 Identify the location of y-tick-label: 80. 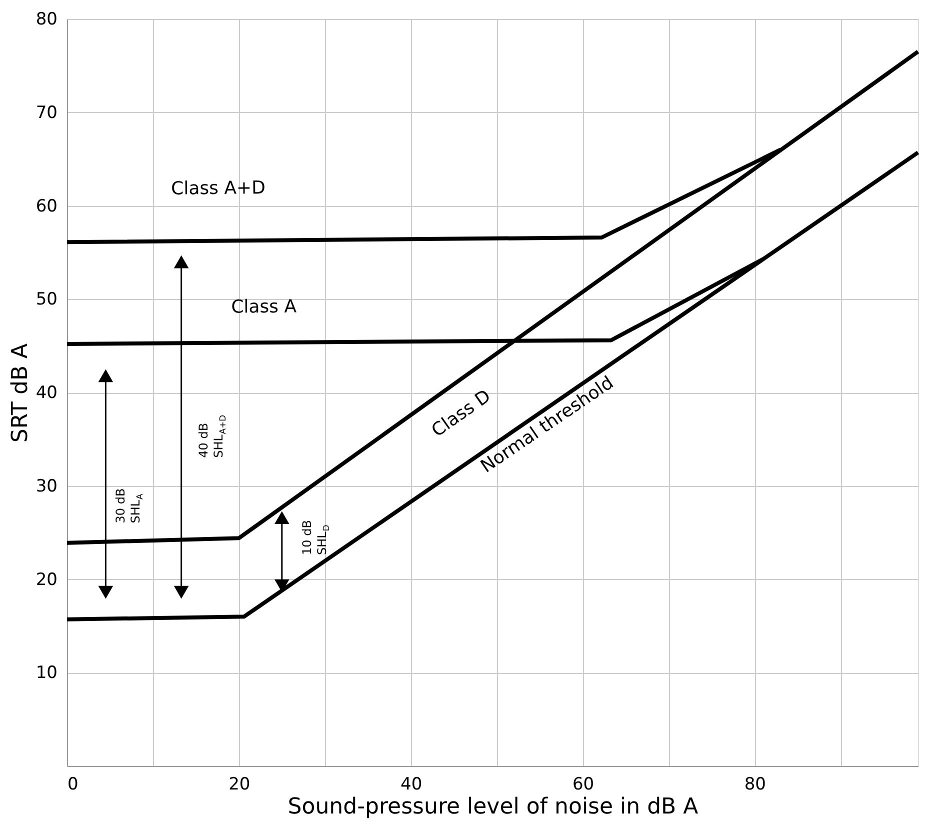
(47, 20).